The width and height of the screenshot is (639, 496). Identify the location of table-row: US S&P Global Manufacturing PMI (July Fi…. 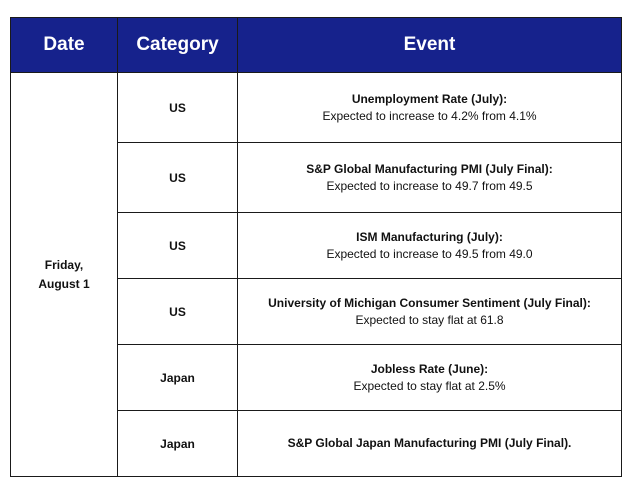
(316, 177).